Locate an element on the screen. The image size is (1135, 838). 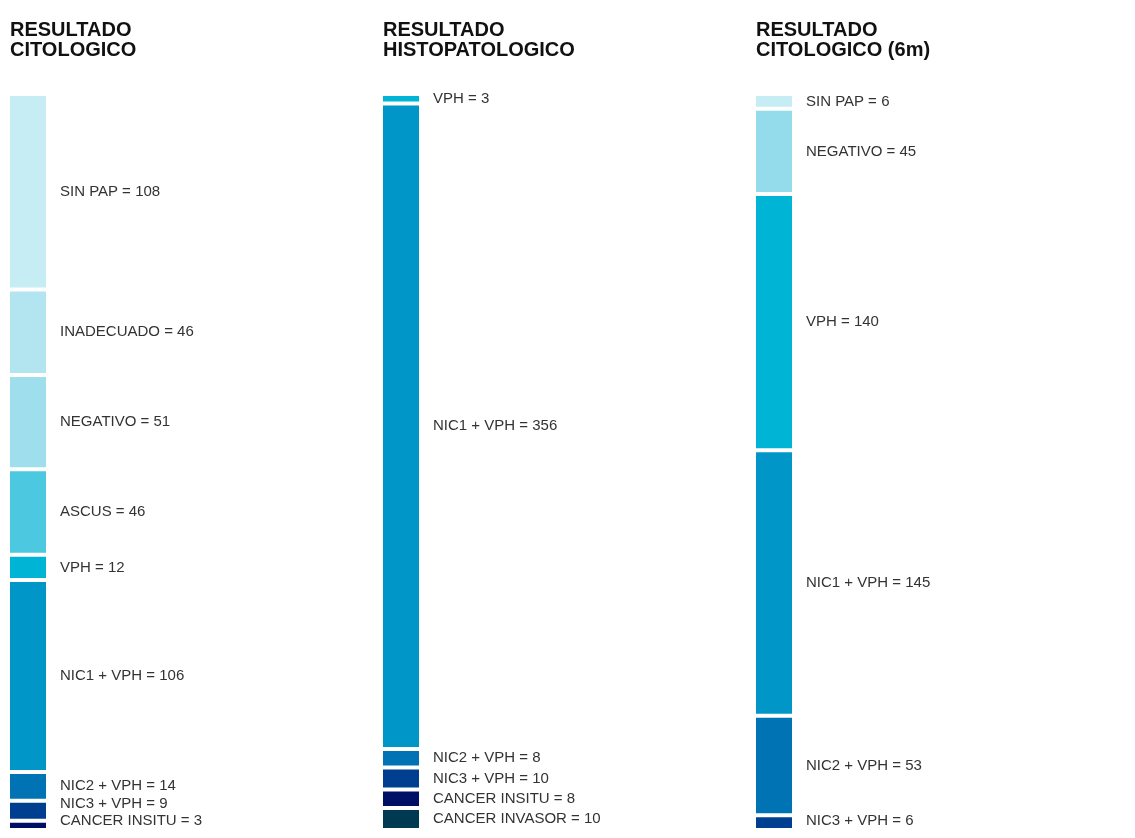
data-label: 9 is located at coordinates (163, 803).